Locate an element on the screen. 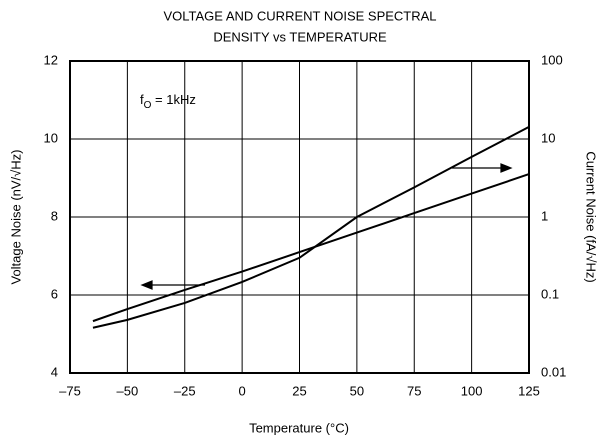 This screenshot has width=599, height=443. annotation: fO = 1kHz is located at coordinates (168, 101).